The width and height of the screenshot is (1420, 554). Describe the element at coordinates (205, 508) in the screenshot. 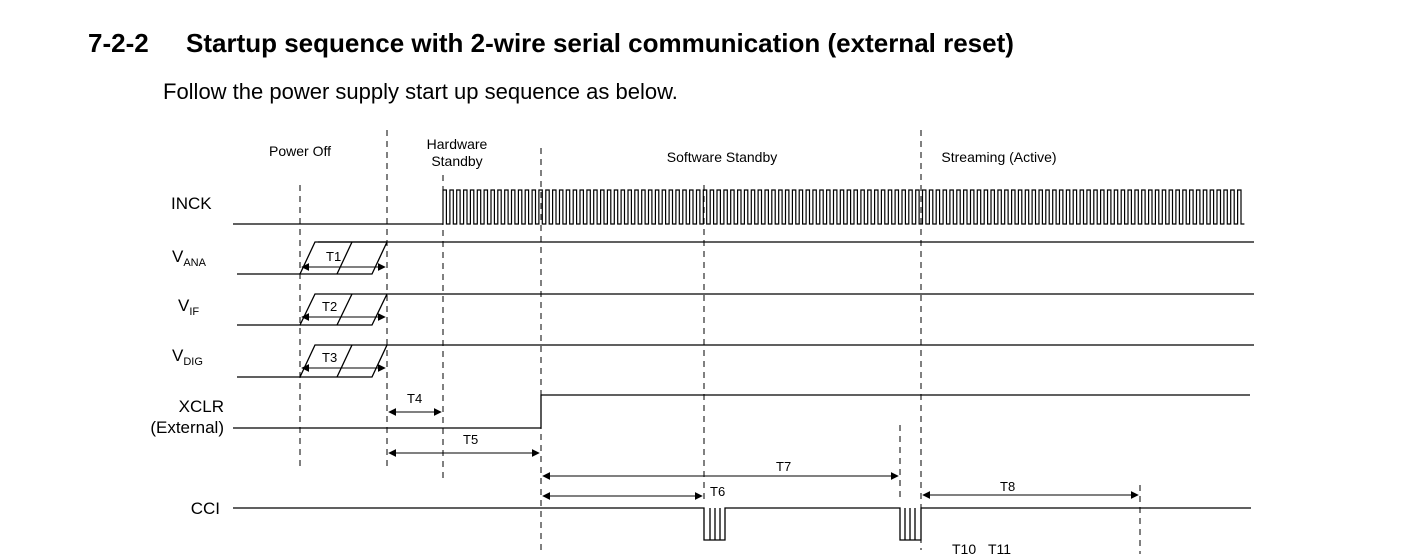

I see `signal-label-cci: CCI` at that location.